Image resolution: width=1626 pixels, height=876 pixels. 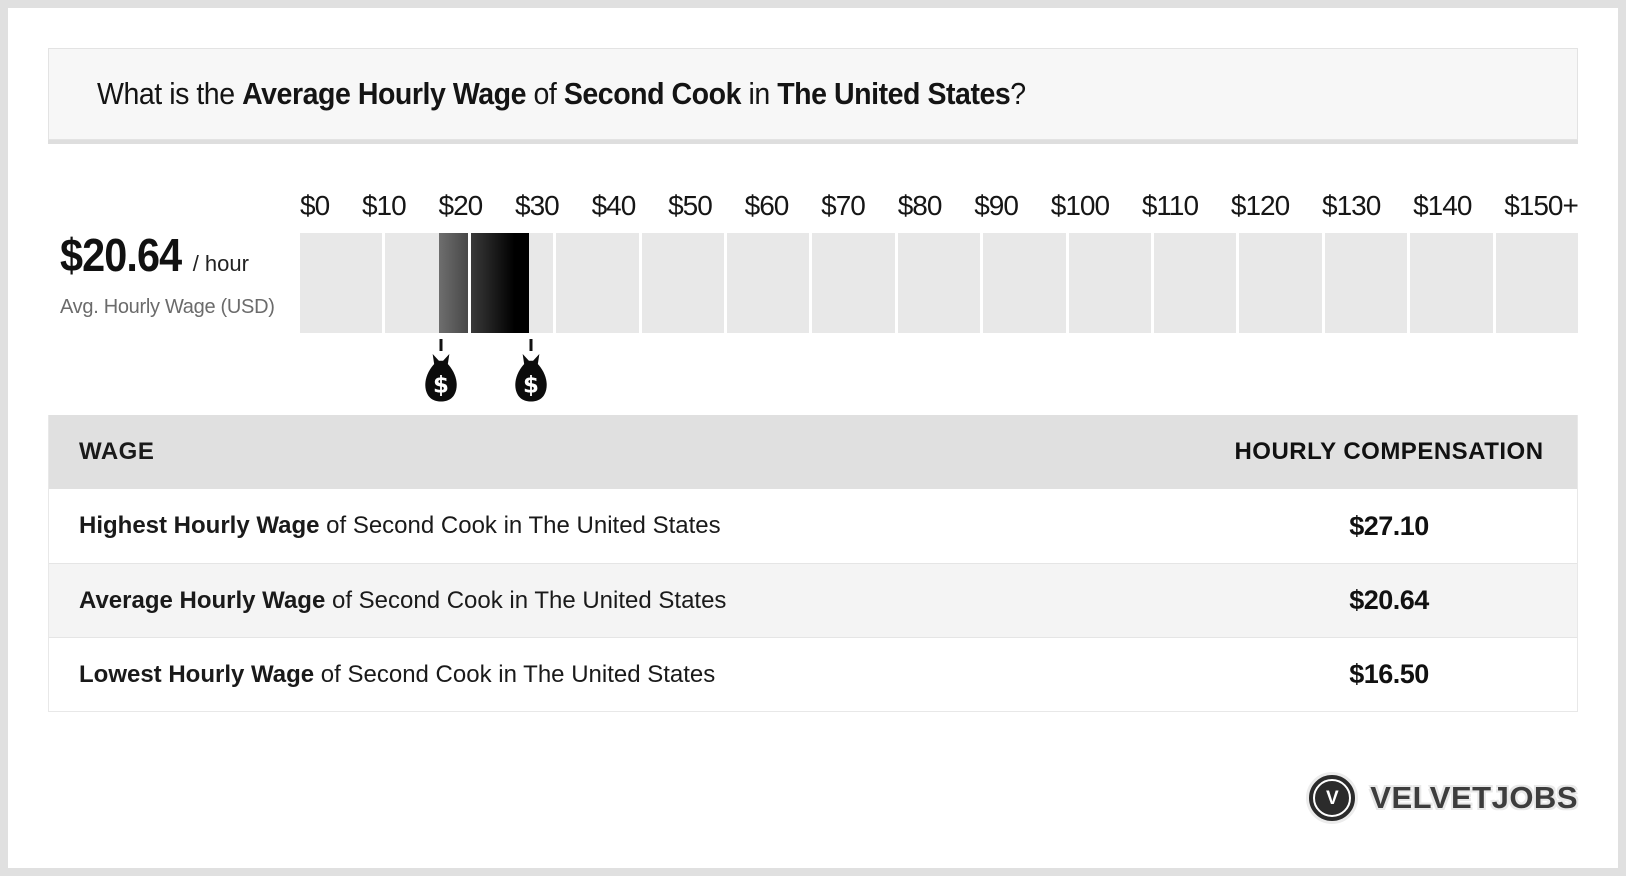 I want to click on axis-tick-label: $150+, so click(x=1541, y=205).